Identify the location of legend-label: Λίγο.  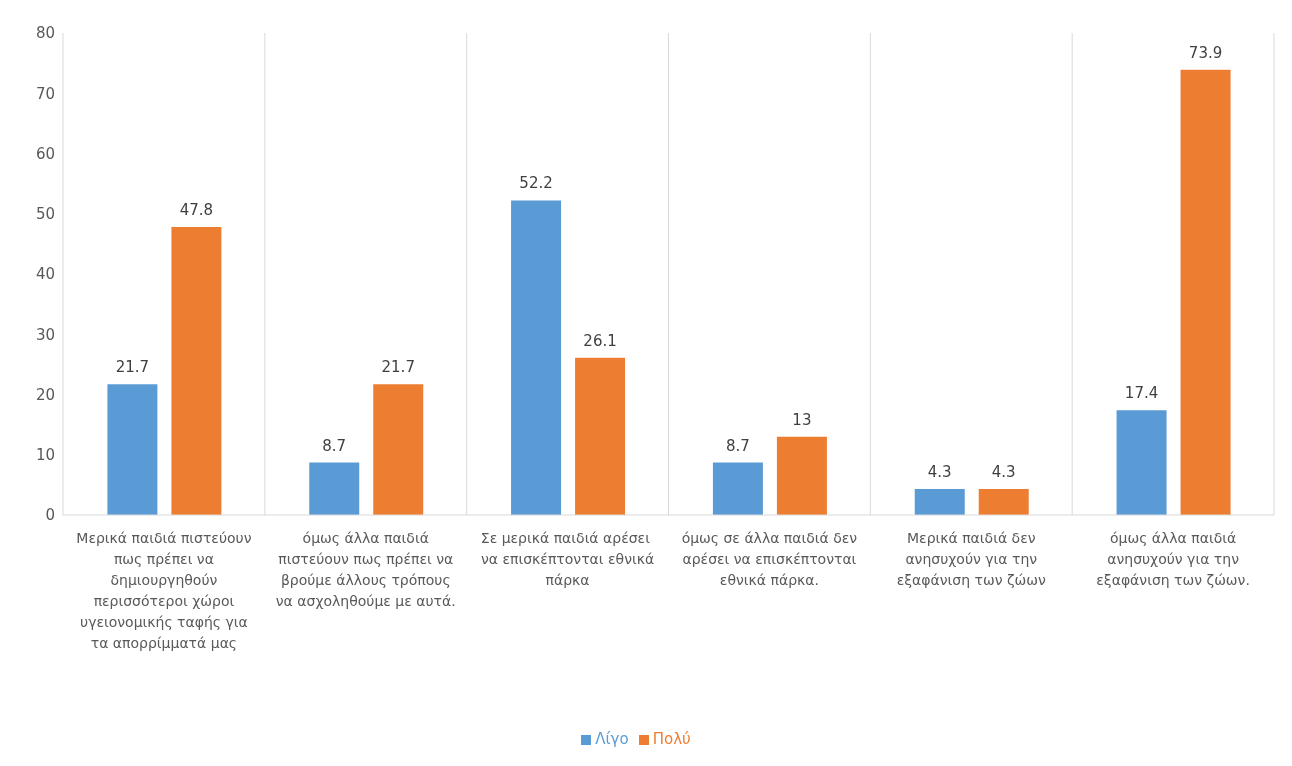
(612, 739).